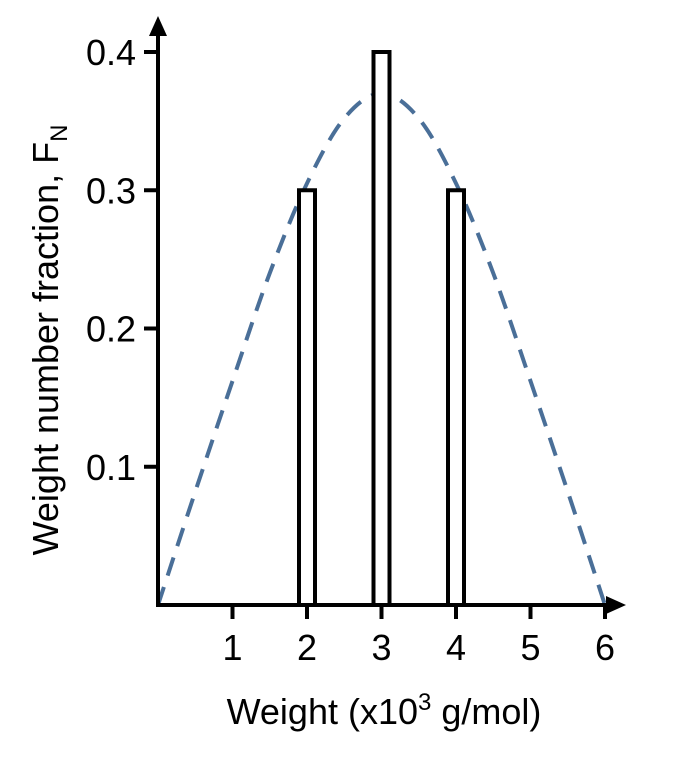 The height and width of the screenshot is (770, 692). What do you see at coordinates (616, 605) in the screenshot?
I see `x-axis-arrow-icon` at bounding box center [616, 605].